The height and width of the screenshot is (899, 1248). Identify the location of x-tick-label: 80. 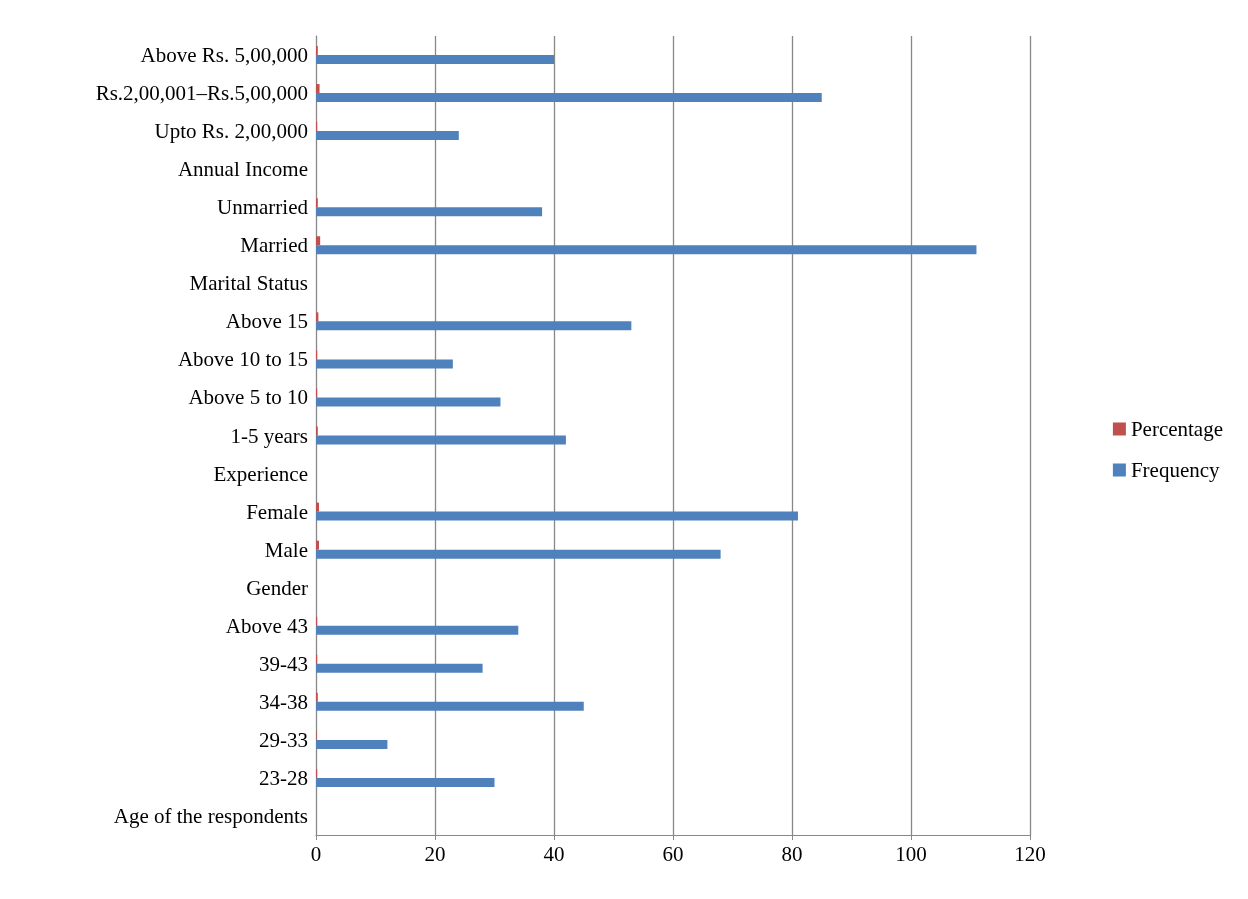
(792, 853).